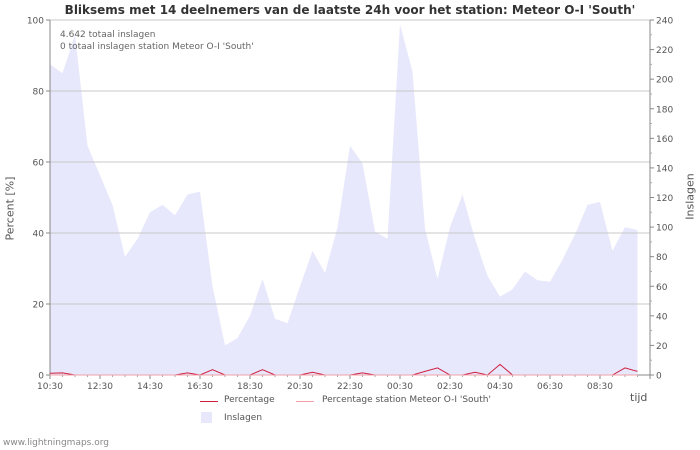 Image resolution: width=700 pixels, height=450 pixels. Describe the element at coordinates (56, 443) in the screenshot. I see `footer-source: www.lightningmaps.org` at that location.